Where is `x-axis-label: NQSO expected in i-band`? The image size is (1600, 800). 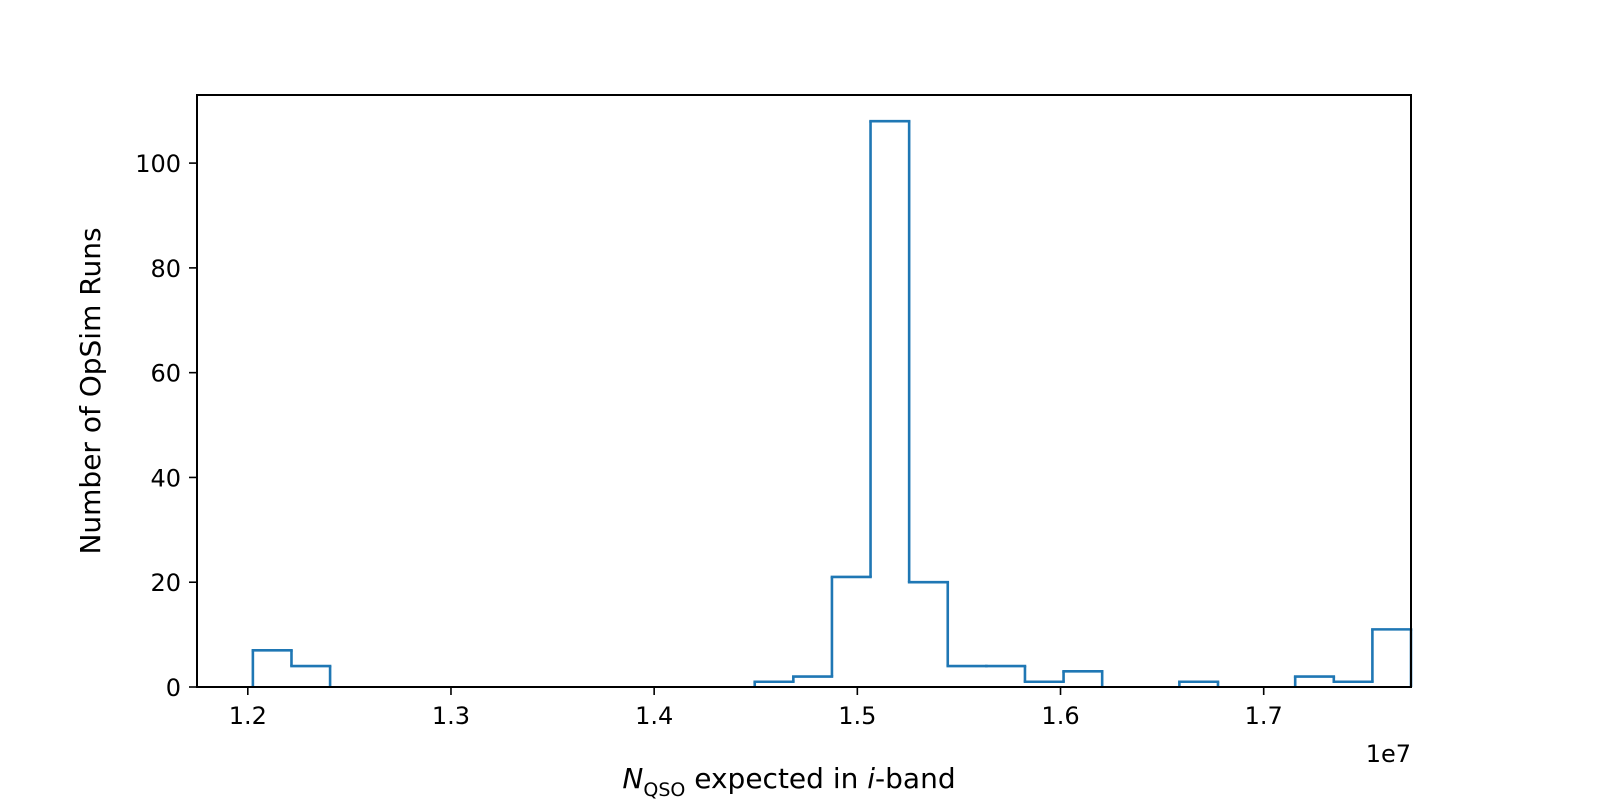 x-axis-label: NQSO expected in i-band is located at coordinates (788, 781).